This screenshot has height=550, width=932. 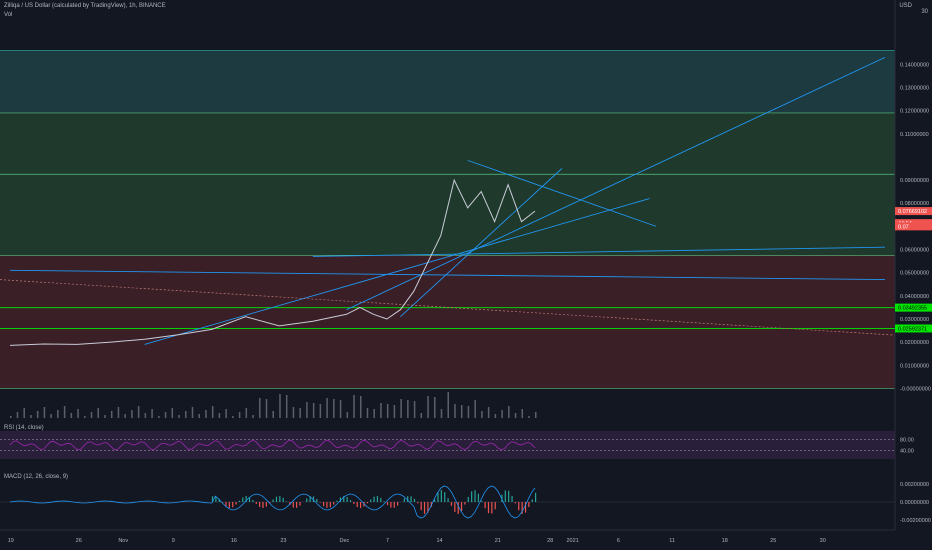 What do you see at coordinates (283, 541) in the screenshot?
I see `x-tick-label: 23` at bounding box center [283, 541].